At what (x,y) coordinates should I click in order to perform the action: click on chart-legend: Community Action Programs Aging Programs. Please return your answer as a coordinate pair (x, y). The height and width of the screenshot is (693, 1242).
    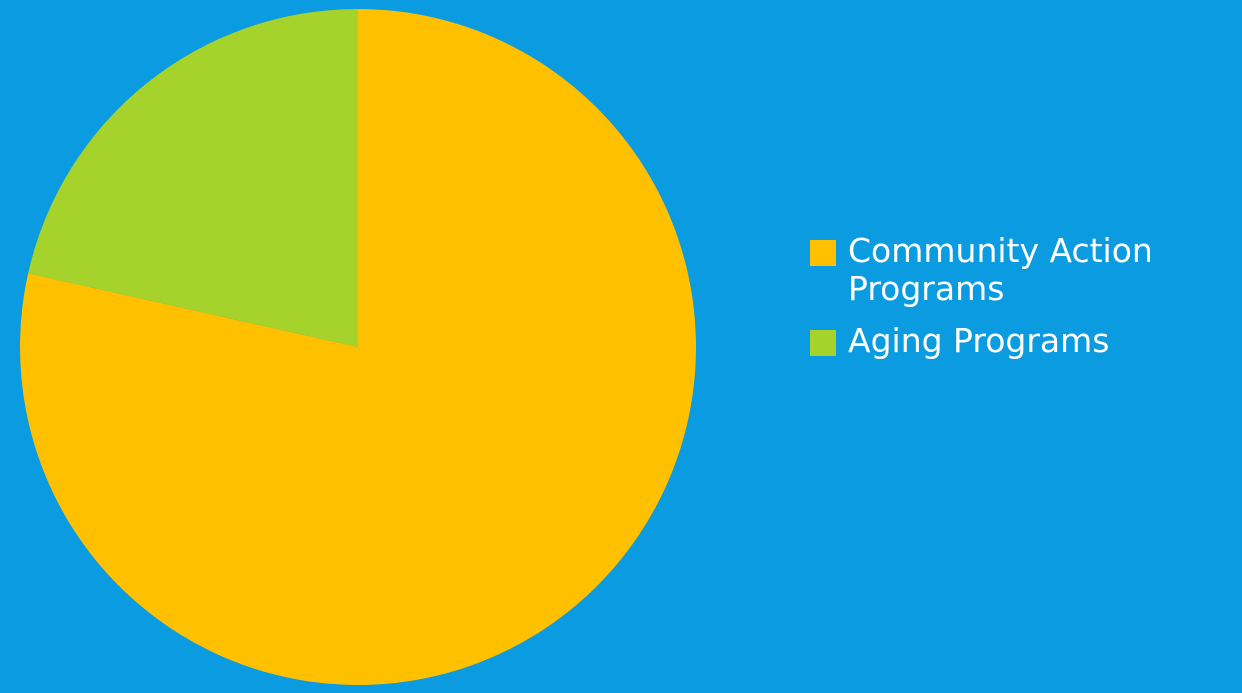
    Looking at the image, I should click on (1020, 303).